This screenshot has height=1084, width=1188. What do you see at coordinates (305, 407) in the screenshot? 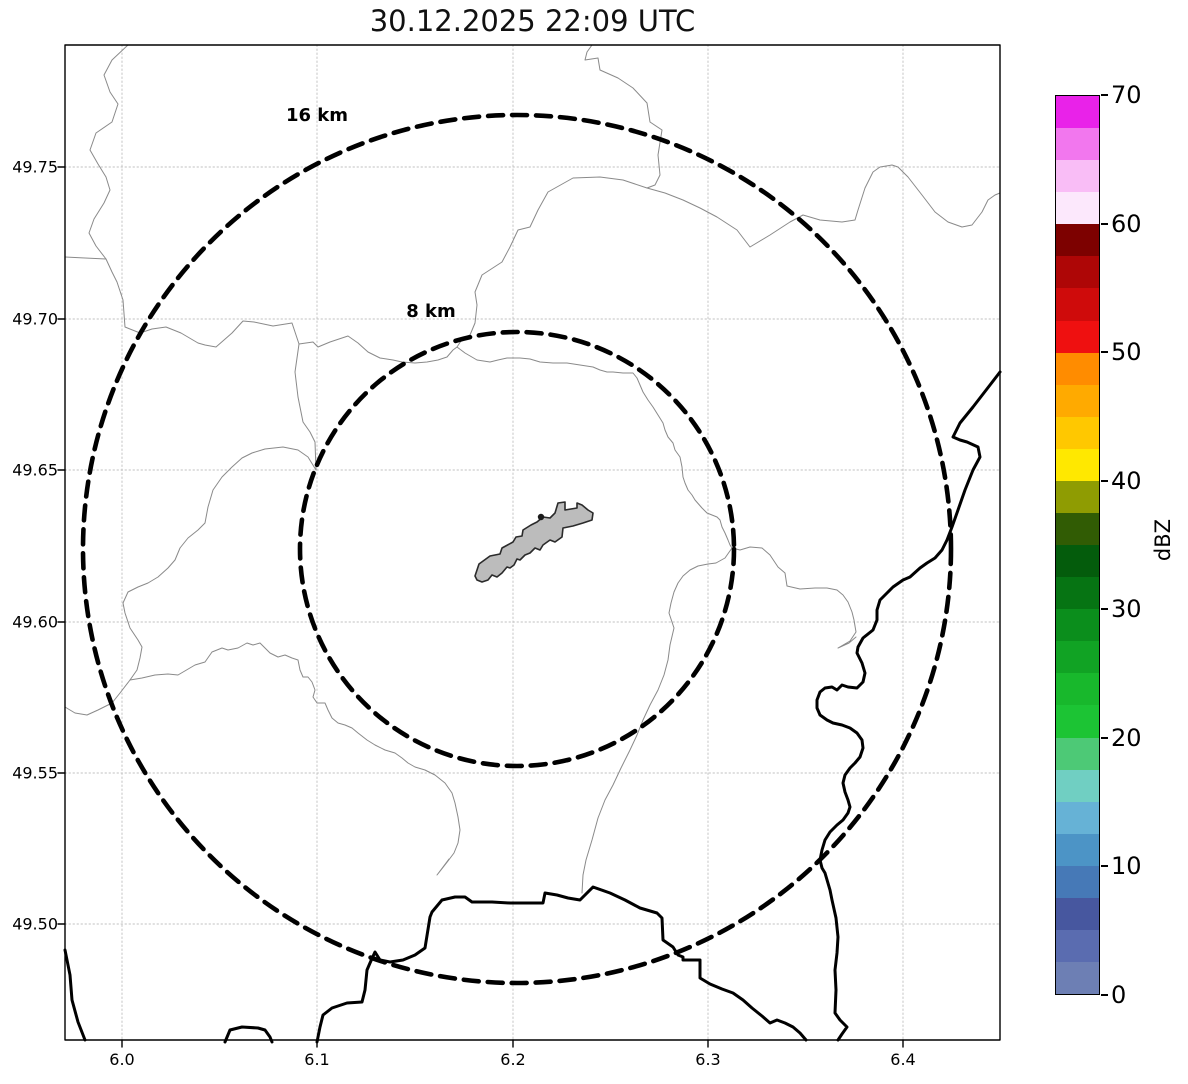
I see `boundary-central-vertical` at bounding box center [305, 407].